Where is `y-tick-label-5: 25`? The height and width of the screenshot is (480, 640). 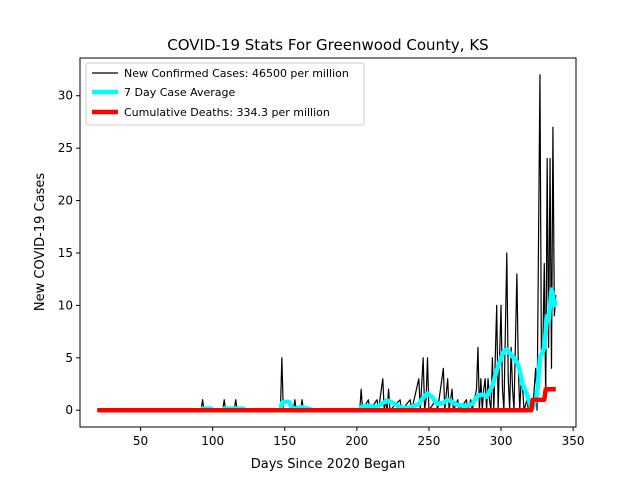
y-tick-label-5: 25 is located at coordinates (65, 148).